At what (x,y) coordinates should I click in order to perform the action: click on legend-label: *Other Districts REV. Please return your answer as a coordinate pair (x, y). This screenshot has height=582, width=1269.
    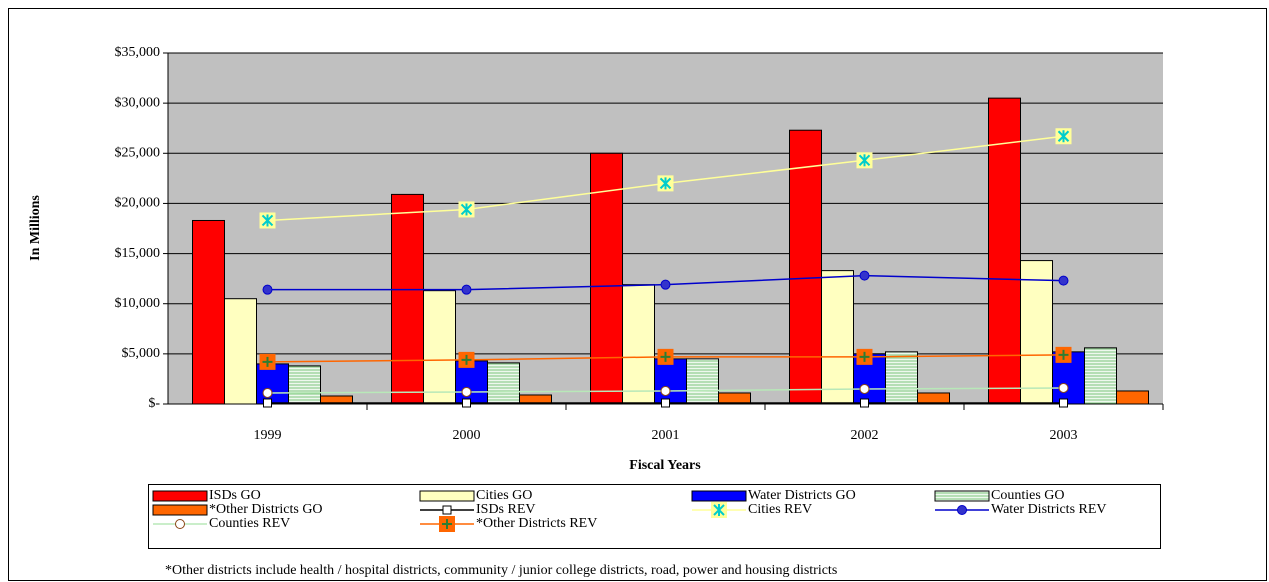
    Looking at the image, I should click on (536, 523).